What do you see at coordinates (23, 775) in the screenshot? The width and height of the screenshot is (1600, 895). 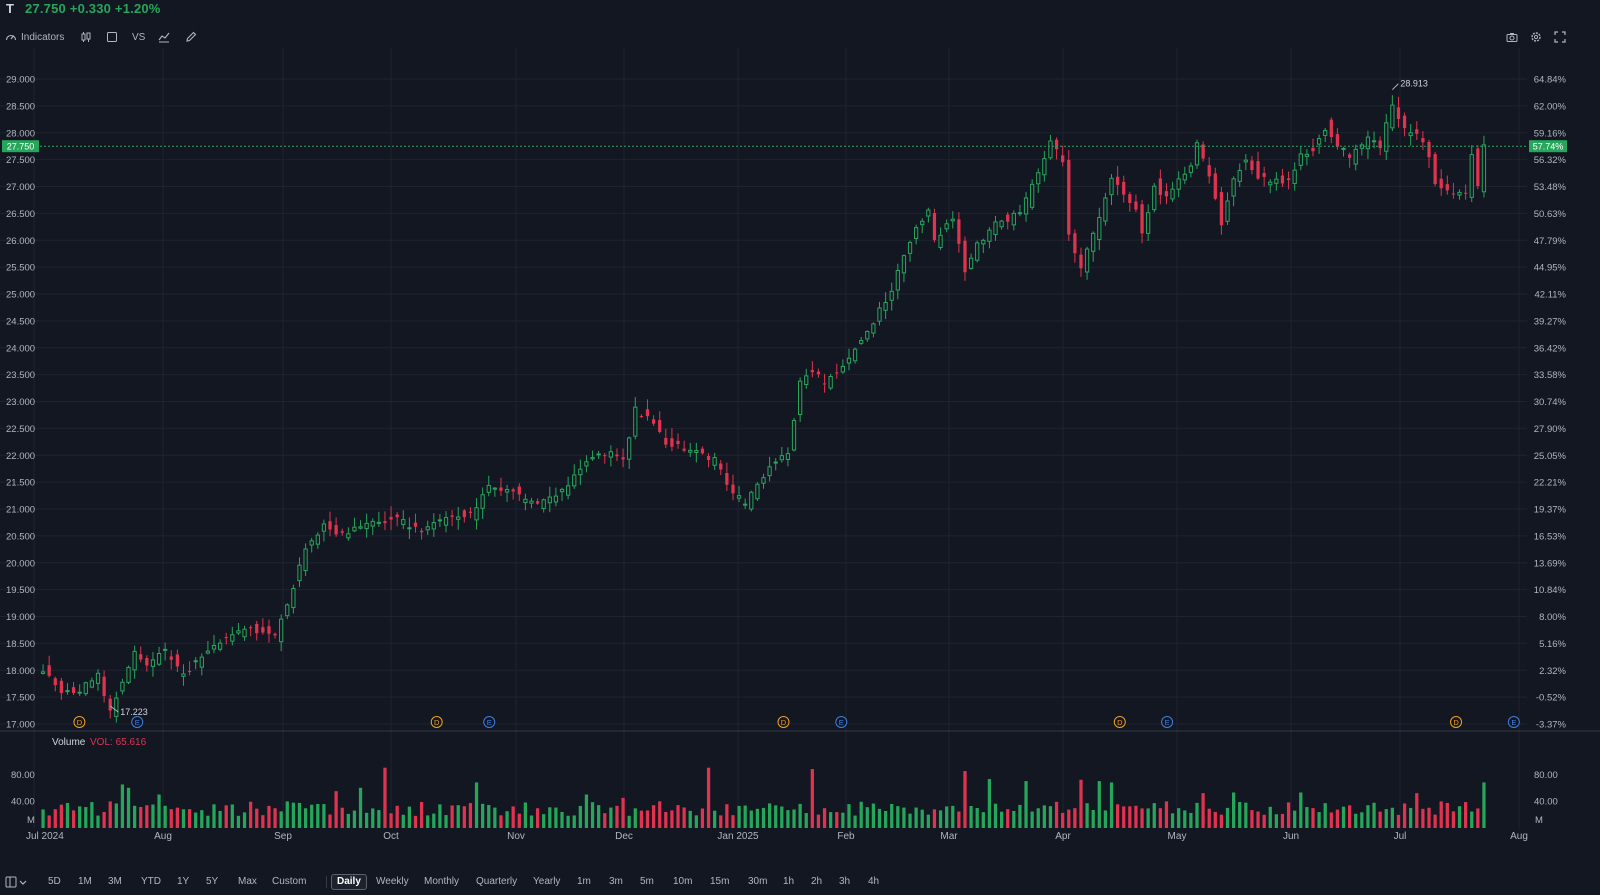 I see `volume-tick-label: 80.00` at bounding box center [23, 775].